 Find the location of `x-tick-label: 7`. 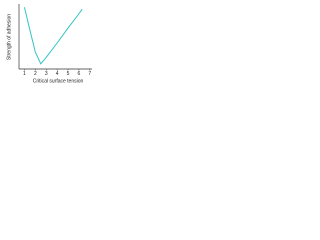

x-tick-label: 7 is located at coordinates (89, 74).